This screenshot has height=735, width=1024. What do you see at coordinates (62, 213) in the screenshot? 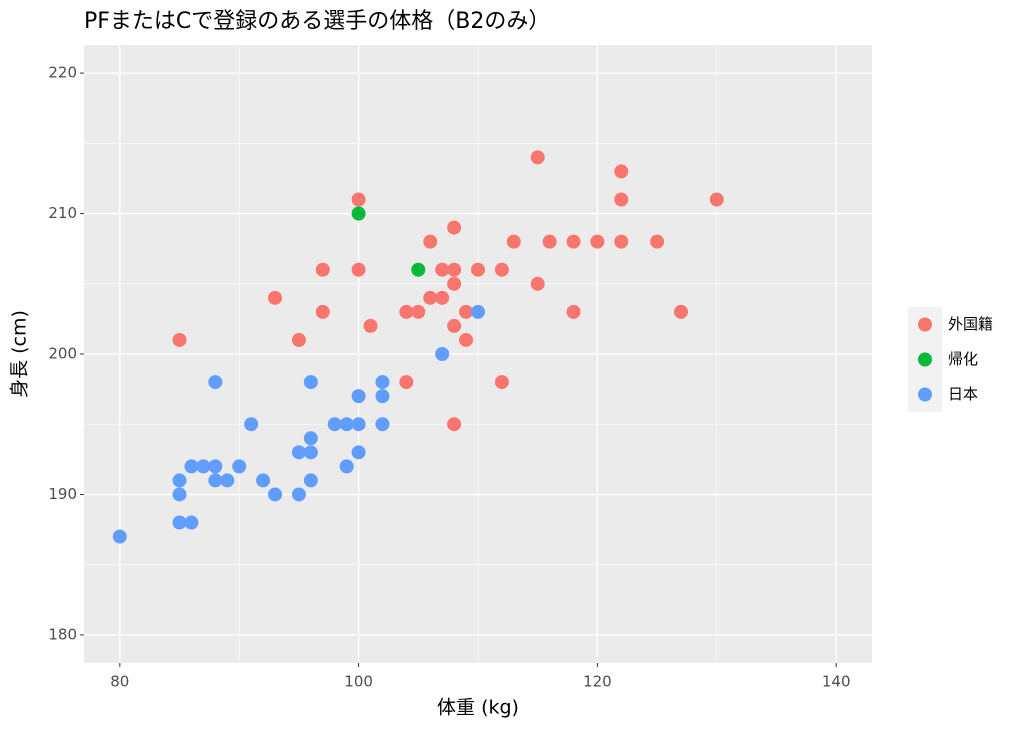
I see `y-tick-label: 210` at bounding box center [62, 213].